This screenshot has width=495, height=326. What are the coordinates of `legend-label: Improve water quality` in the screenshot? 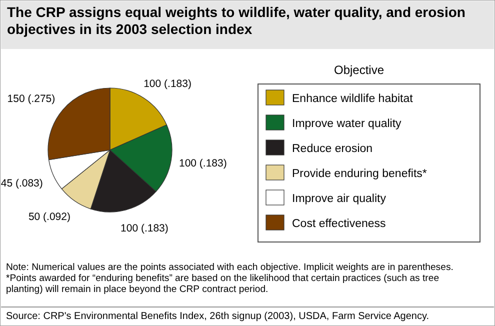 It's located at (347, 124).